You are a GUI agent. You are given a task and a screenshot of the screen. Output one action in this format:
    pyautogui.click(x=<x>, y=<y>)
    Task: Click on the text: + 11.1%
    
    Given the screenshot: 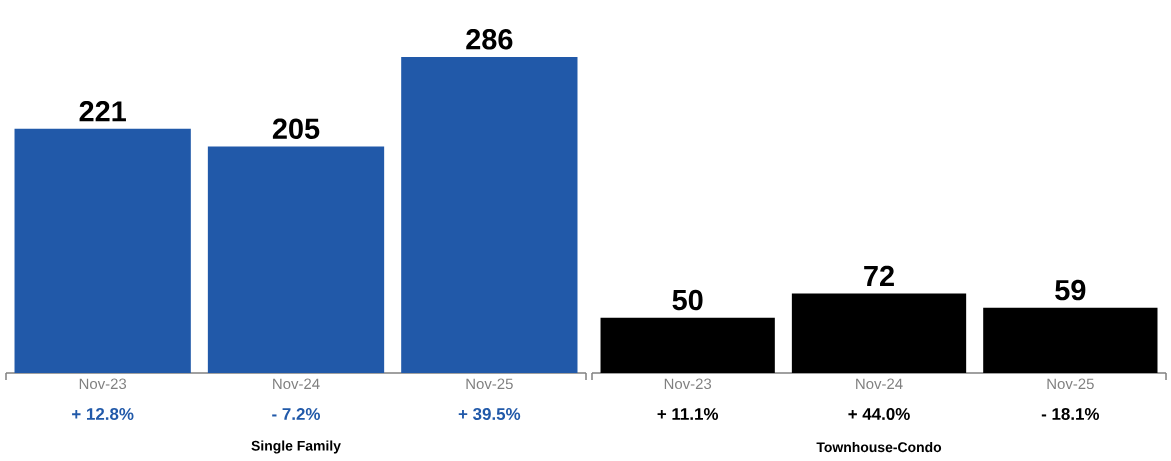 What is the action you would take?
    pyautogui.click(x=688, y=414)
    